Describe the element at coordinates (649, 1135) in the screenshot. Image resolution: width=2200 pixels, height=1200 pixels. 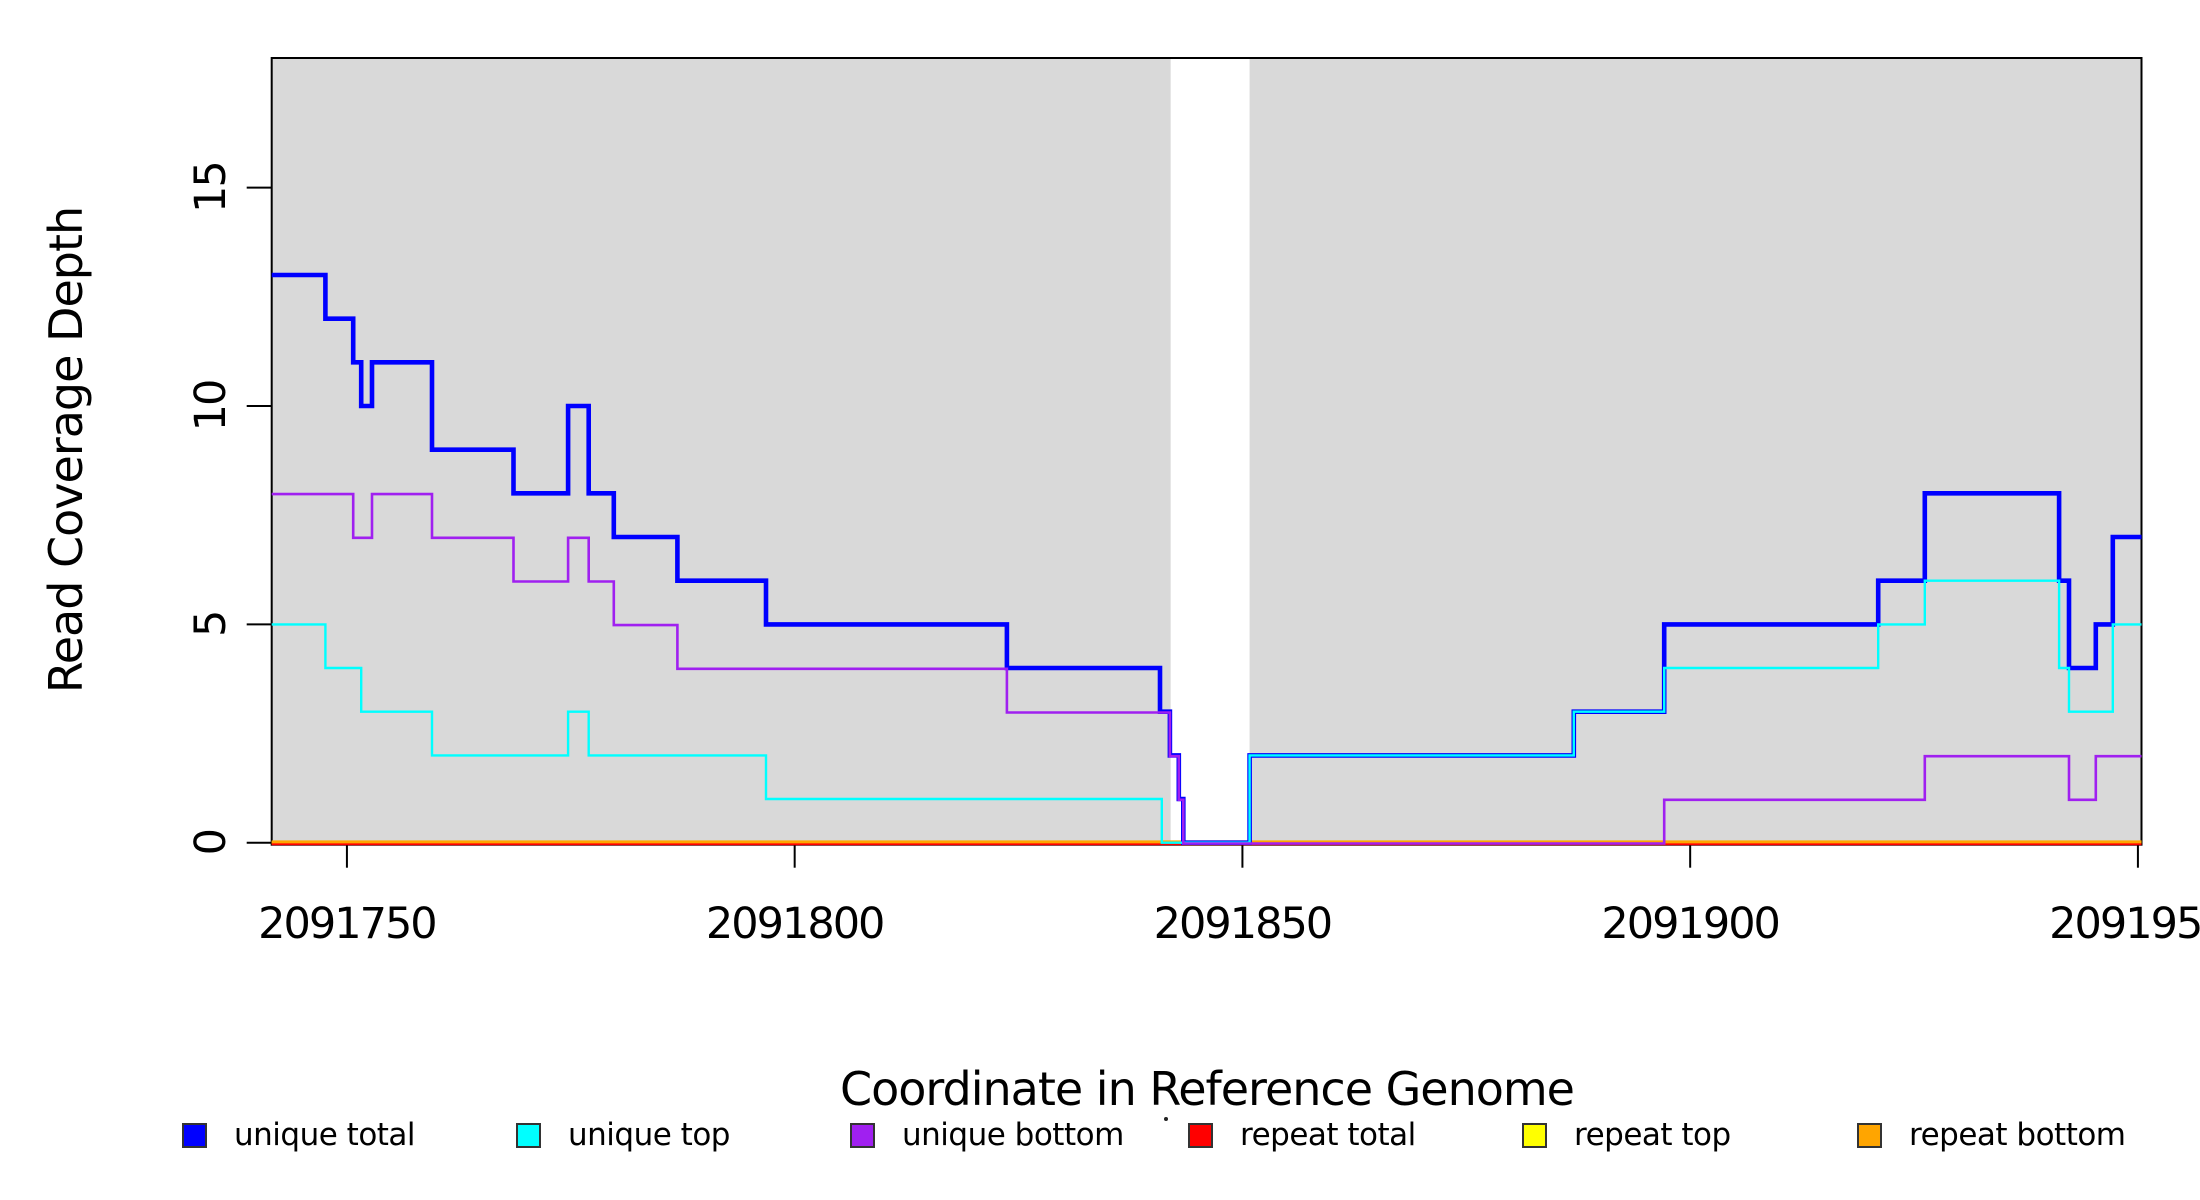
I see `legend-label: unique top` at that location.